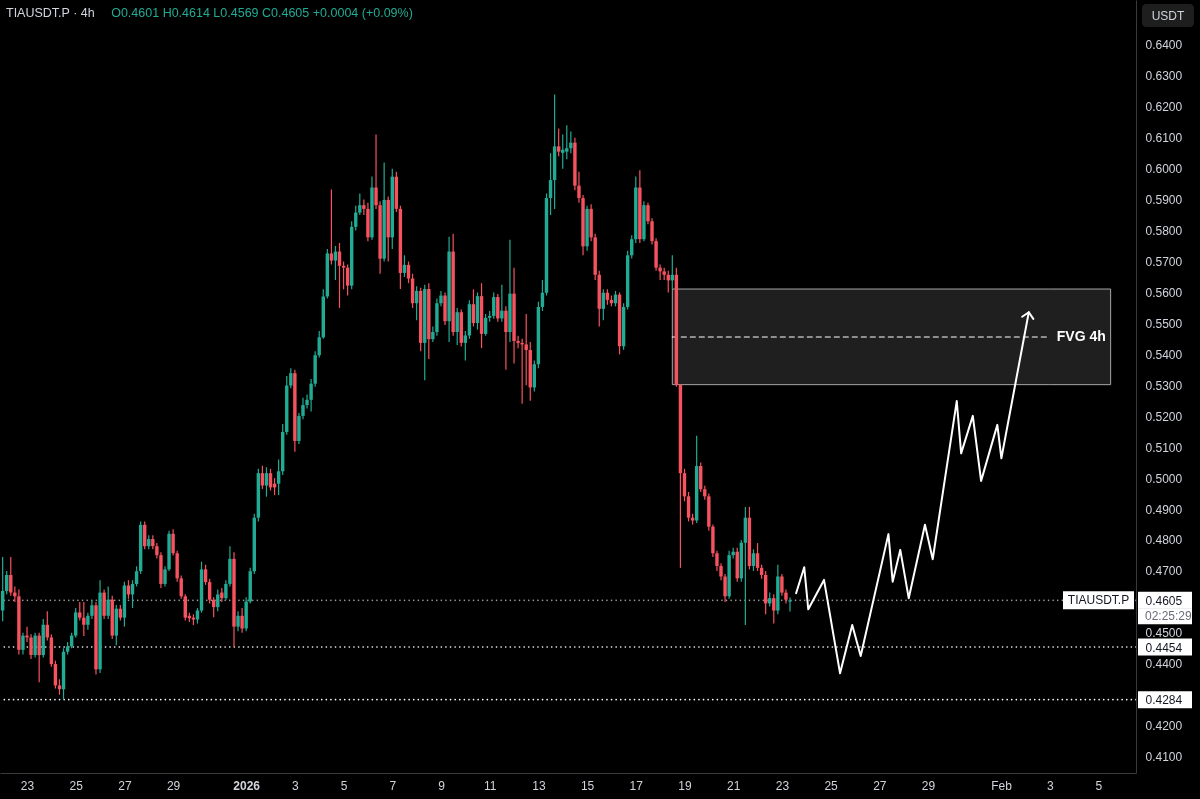  What do you see at coordinates (1164, 107) in the screenshot?
I see `y-tick-label: 0.6200` at bounding box center [1164, 107].